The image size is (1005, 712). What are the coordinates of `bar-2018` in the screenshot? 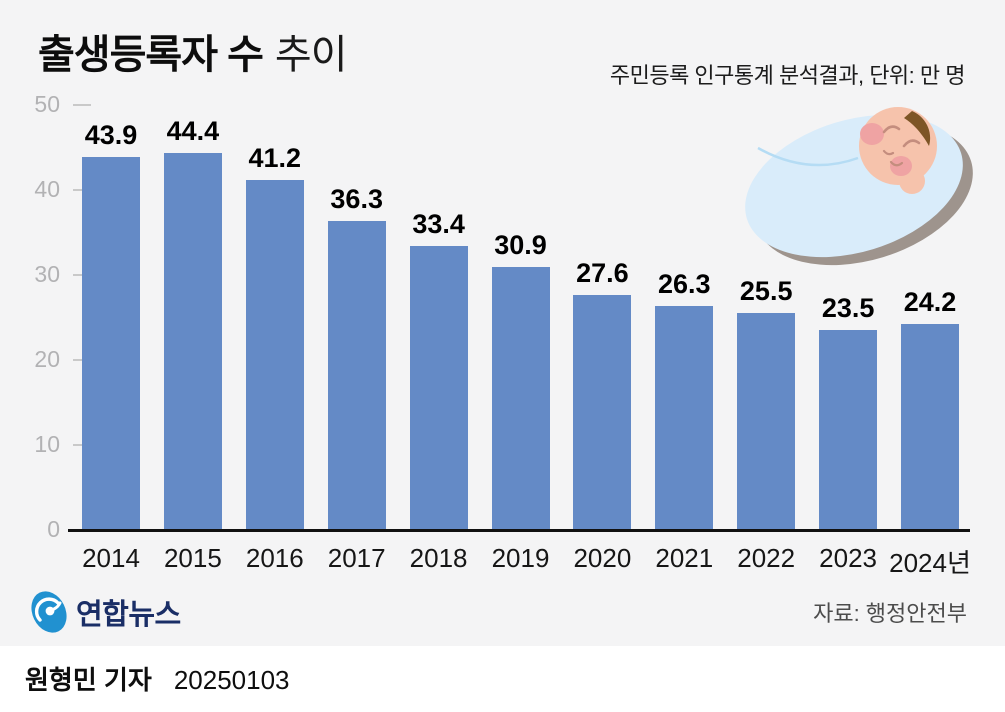 It's located at (438, 387).